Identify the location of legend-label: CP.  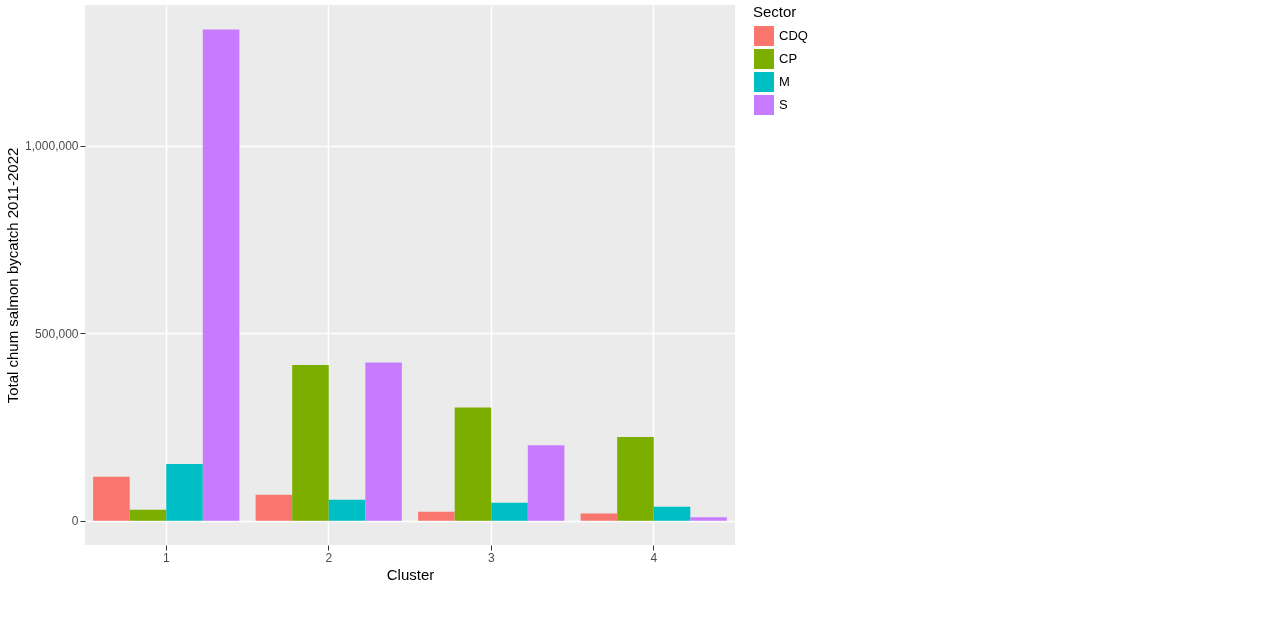
(788, 58).